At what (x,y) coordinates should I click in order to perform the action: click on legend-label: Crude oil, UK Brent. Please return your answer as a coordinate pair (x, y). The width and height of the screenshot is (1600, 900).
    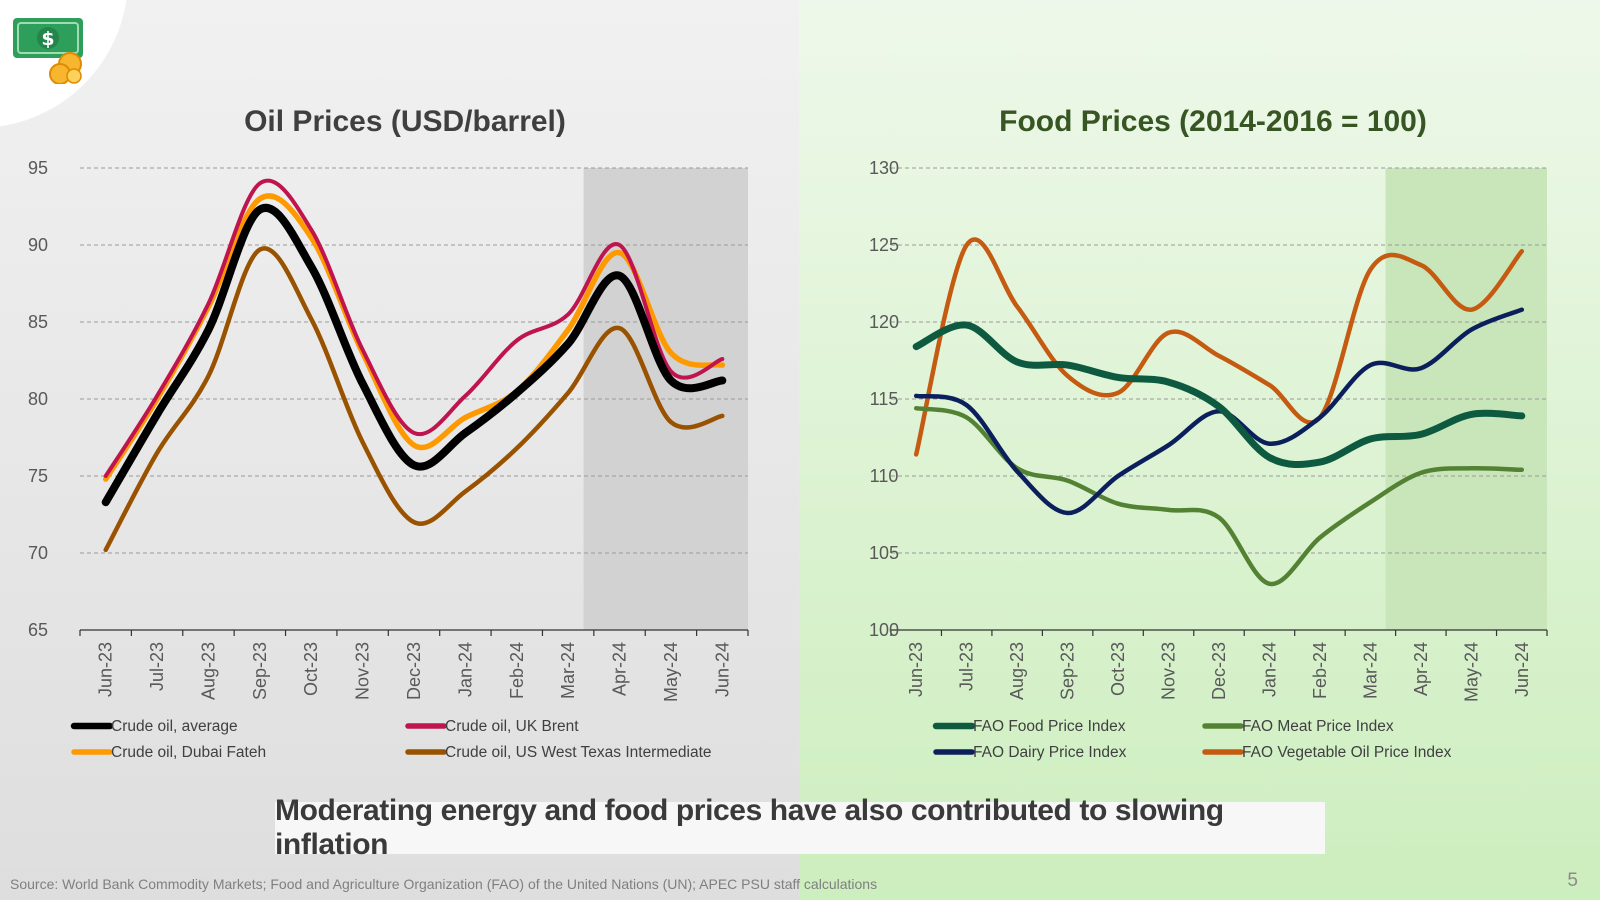
    Looking at the image, I should click on (512, 726).